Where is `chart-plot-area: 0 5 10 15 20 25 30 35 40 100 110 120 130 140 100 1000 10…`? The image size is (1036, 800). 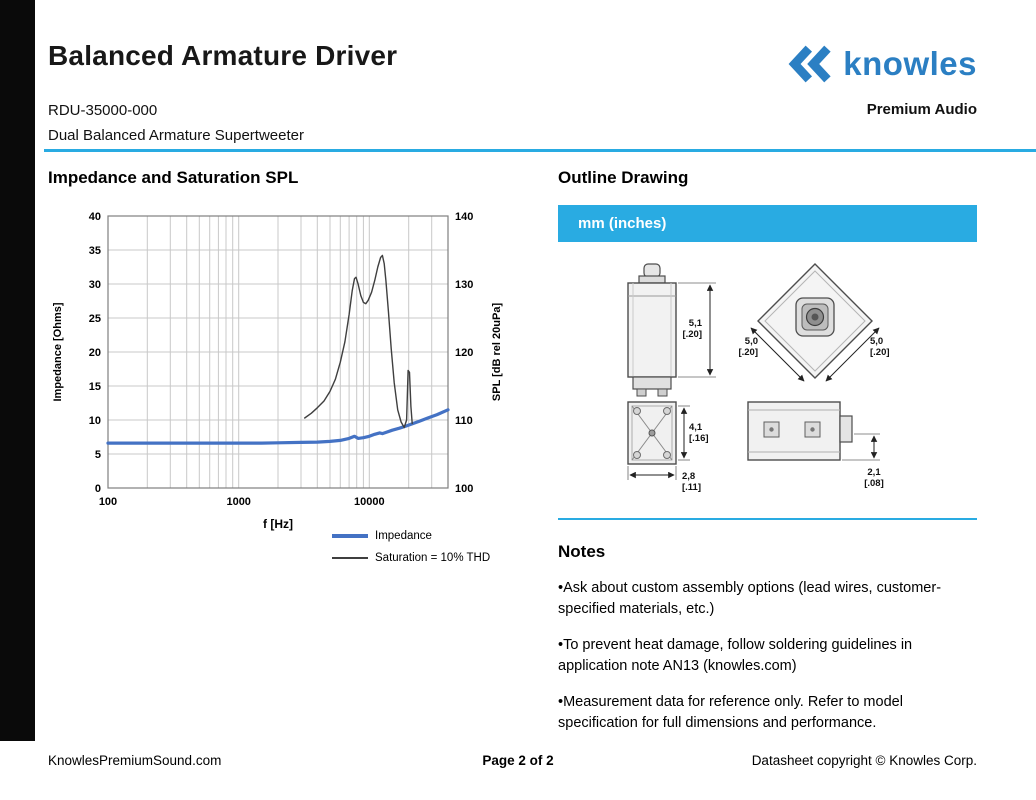
chart-plot-area: 0 5 10 15 20 25 30 35 40 100 110 120 130 140 100 1000 10… is located at coordinates (281, 359).